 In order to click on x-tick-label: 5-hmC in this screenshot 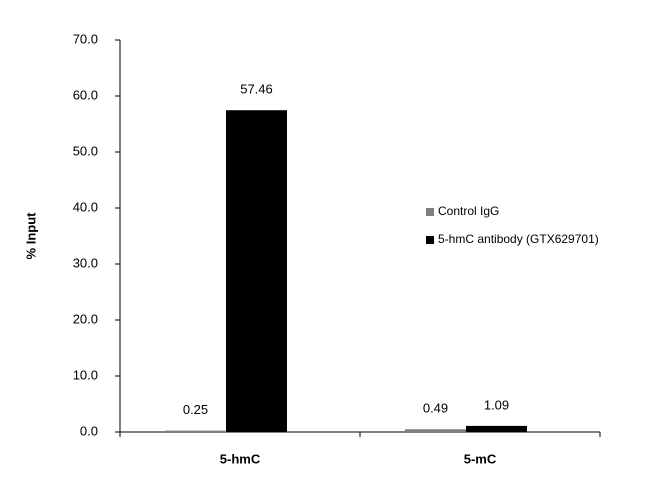, I will do `click(240, 458)`.